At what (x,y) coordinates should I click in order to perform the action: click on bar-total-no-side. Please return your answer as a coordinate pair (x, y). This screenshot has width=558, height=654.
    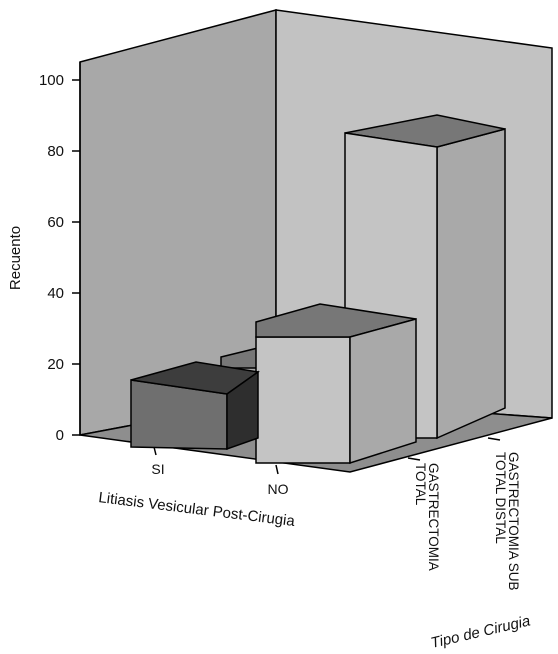
    Looking at the image, I should click on (383, 391).